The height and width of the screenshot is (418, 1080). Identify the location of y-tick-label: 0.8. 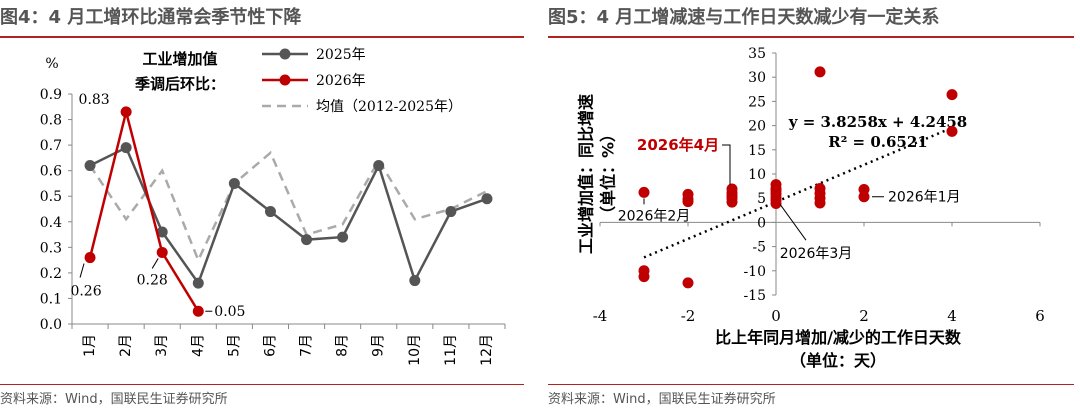
(51, 121).